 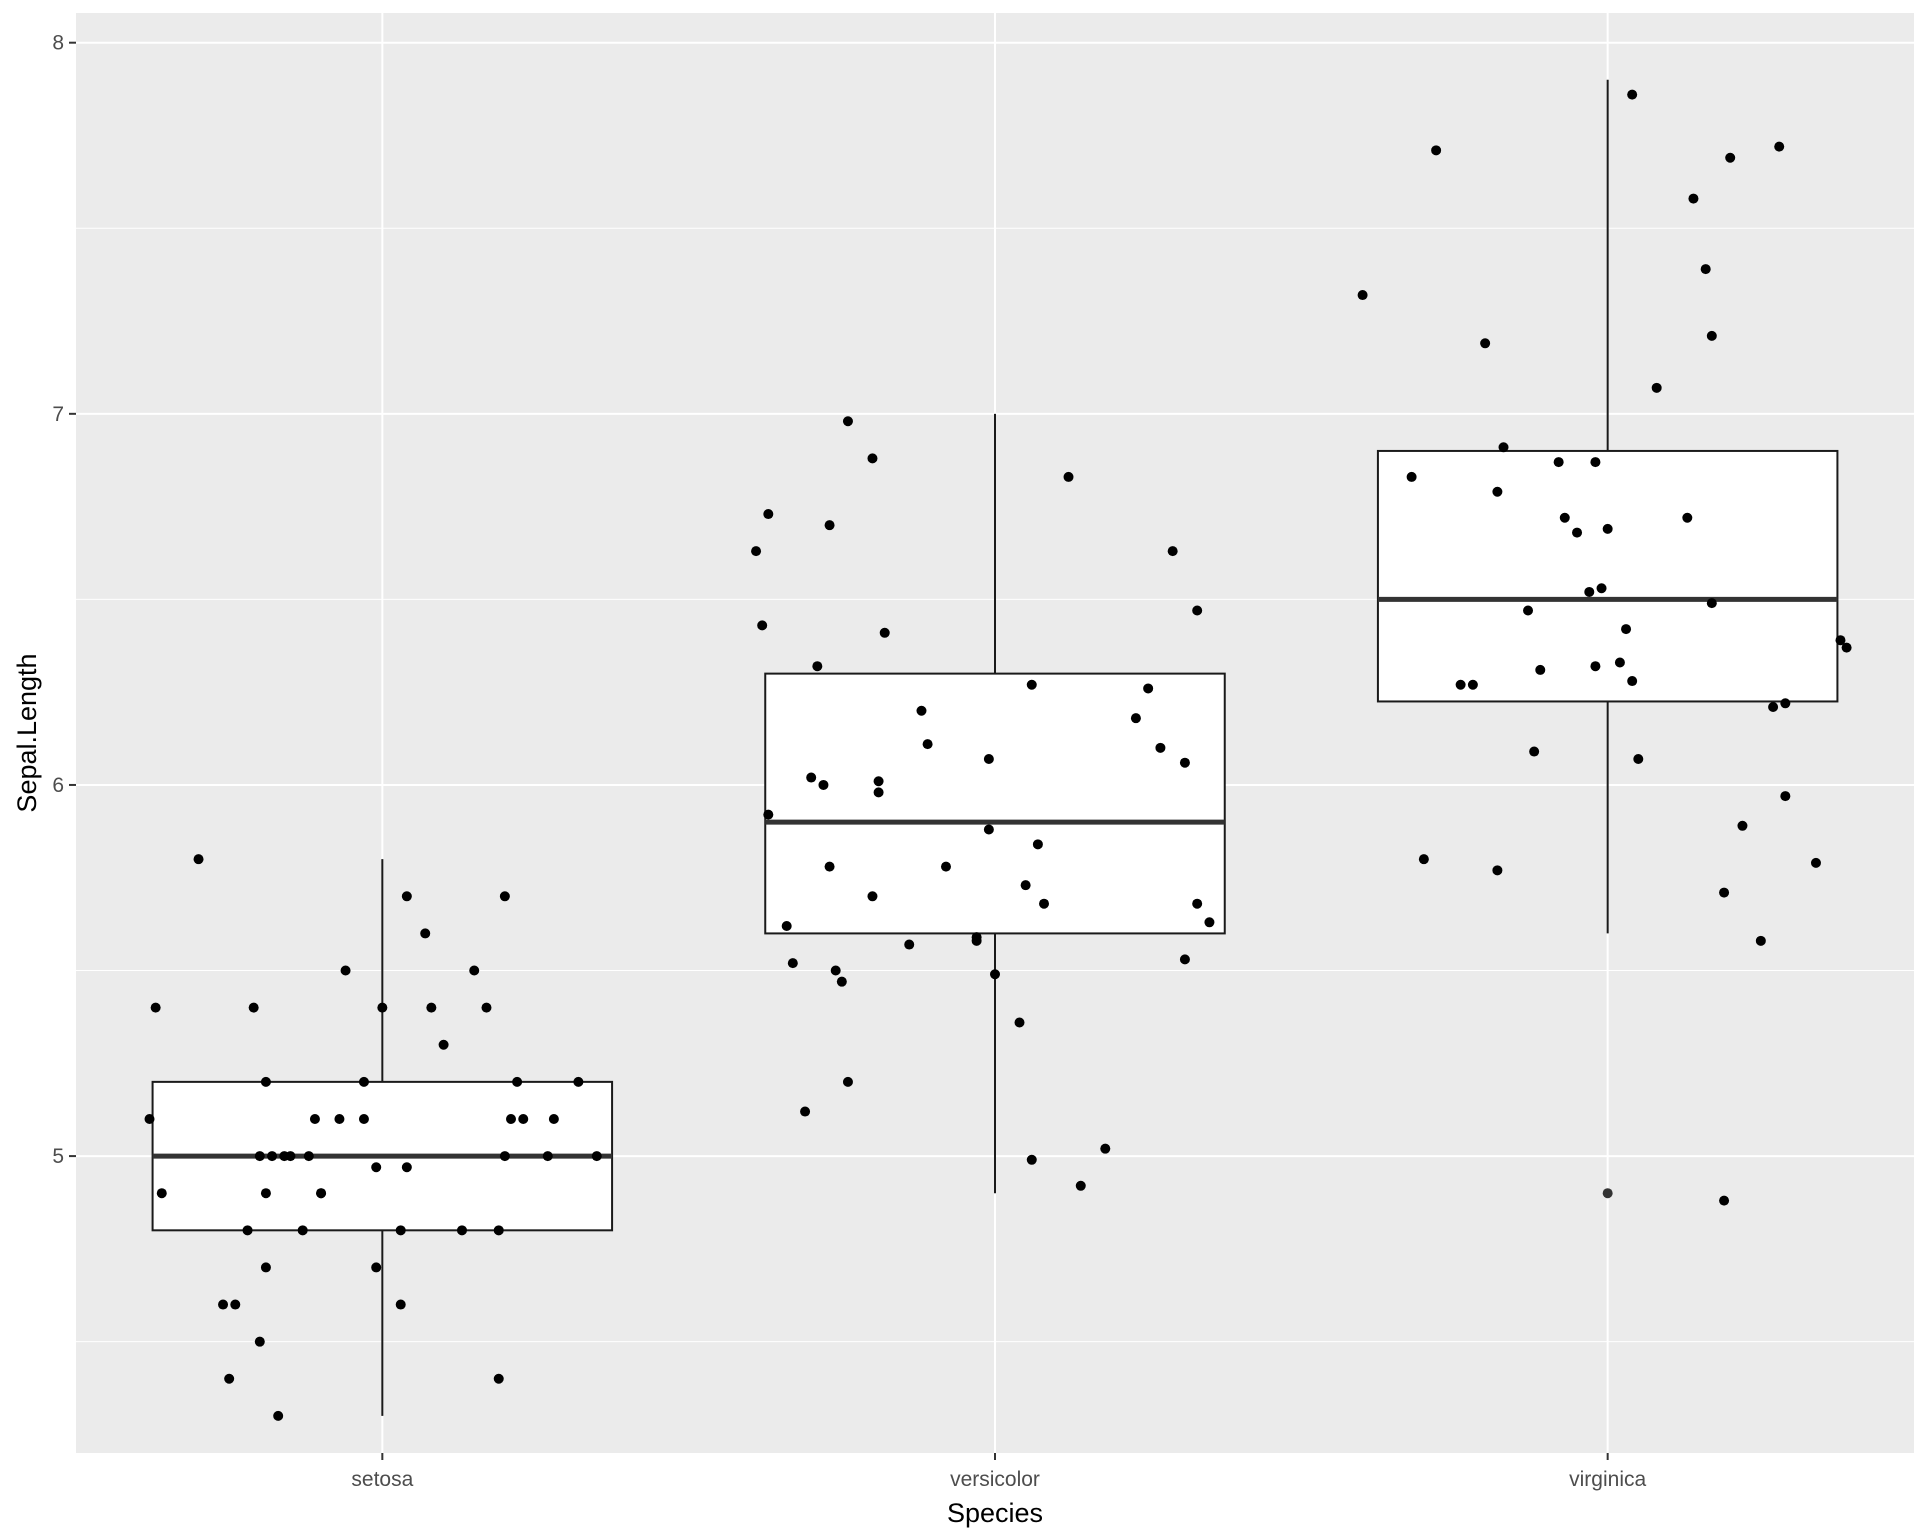 I want to click on y-tick-label: 8, so click(x=58, y=43).